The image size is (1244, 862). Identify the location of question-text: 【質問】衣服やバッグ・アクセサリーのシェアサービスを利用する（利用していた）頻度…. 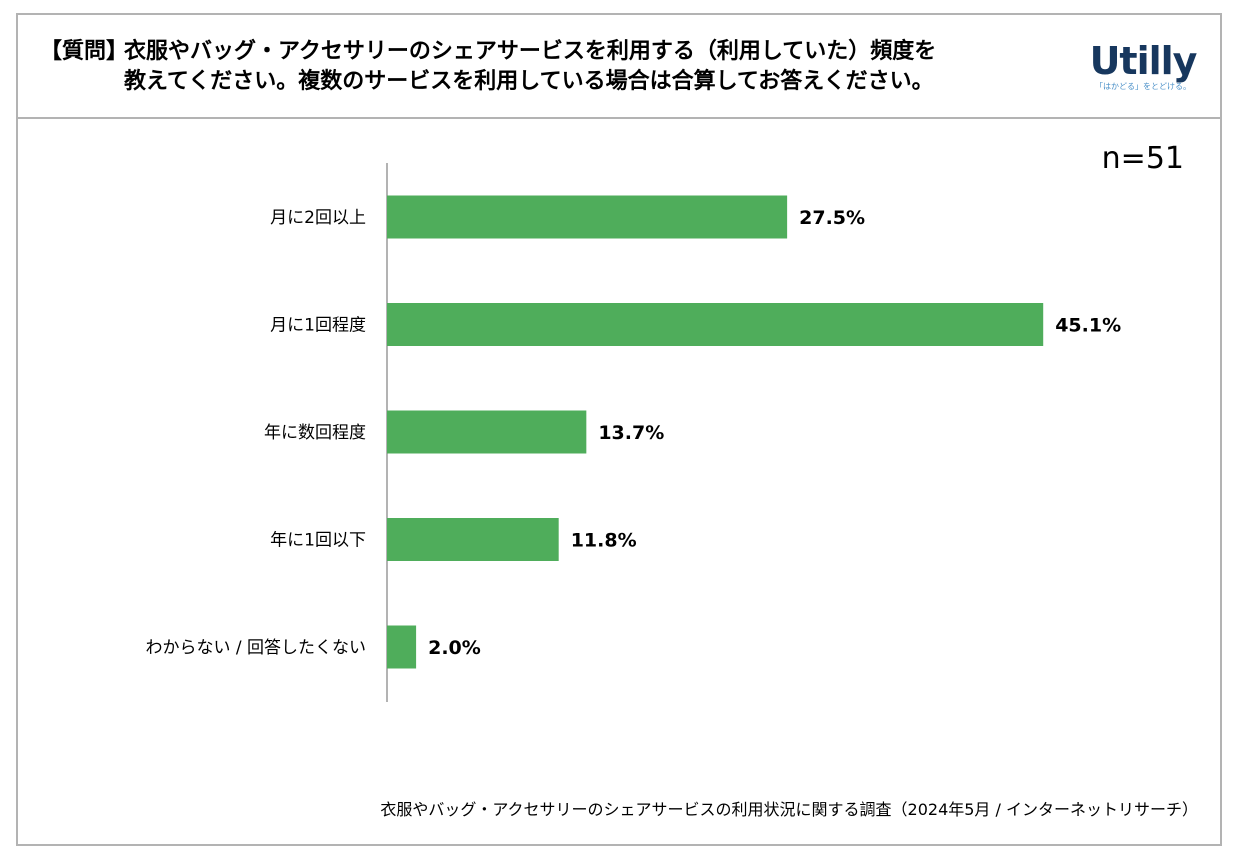
(520, 67).